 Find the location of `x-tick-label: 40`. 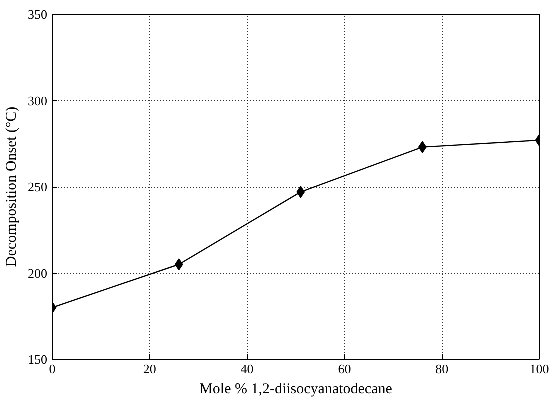

x-tick-label: 40 is located at coordinates (247, 369).